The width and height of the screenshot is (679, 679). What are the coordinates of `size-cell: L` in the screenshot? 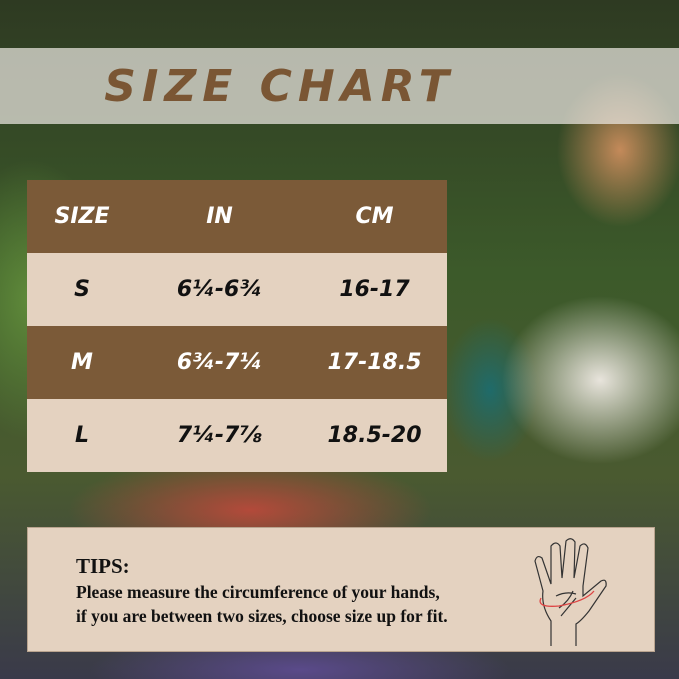 It's located at (82, 435).